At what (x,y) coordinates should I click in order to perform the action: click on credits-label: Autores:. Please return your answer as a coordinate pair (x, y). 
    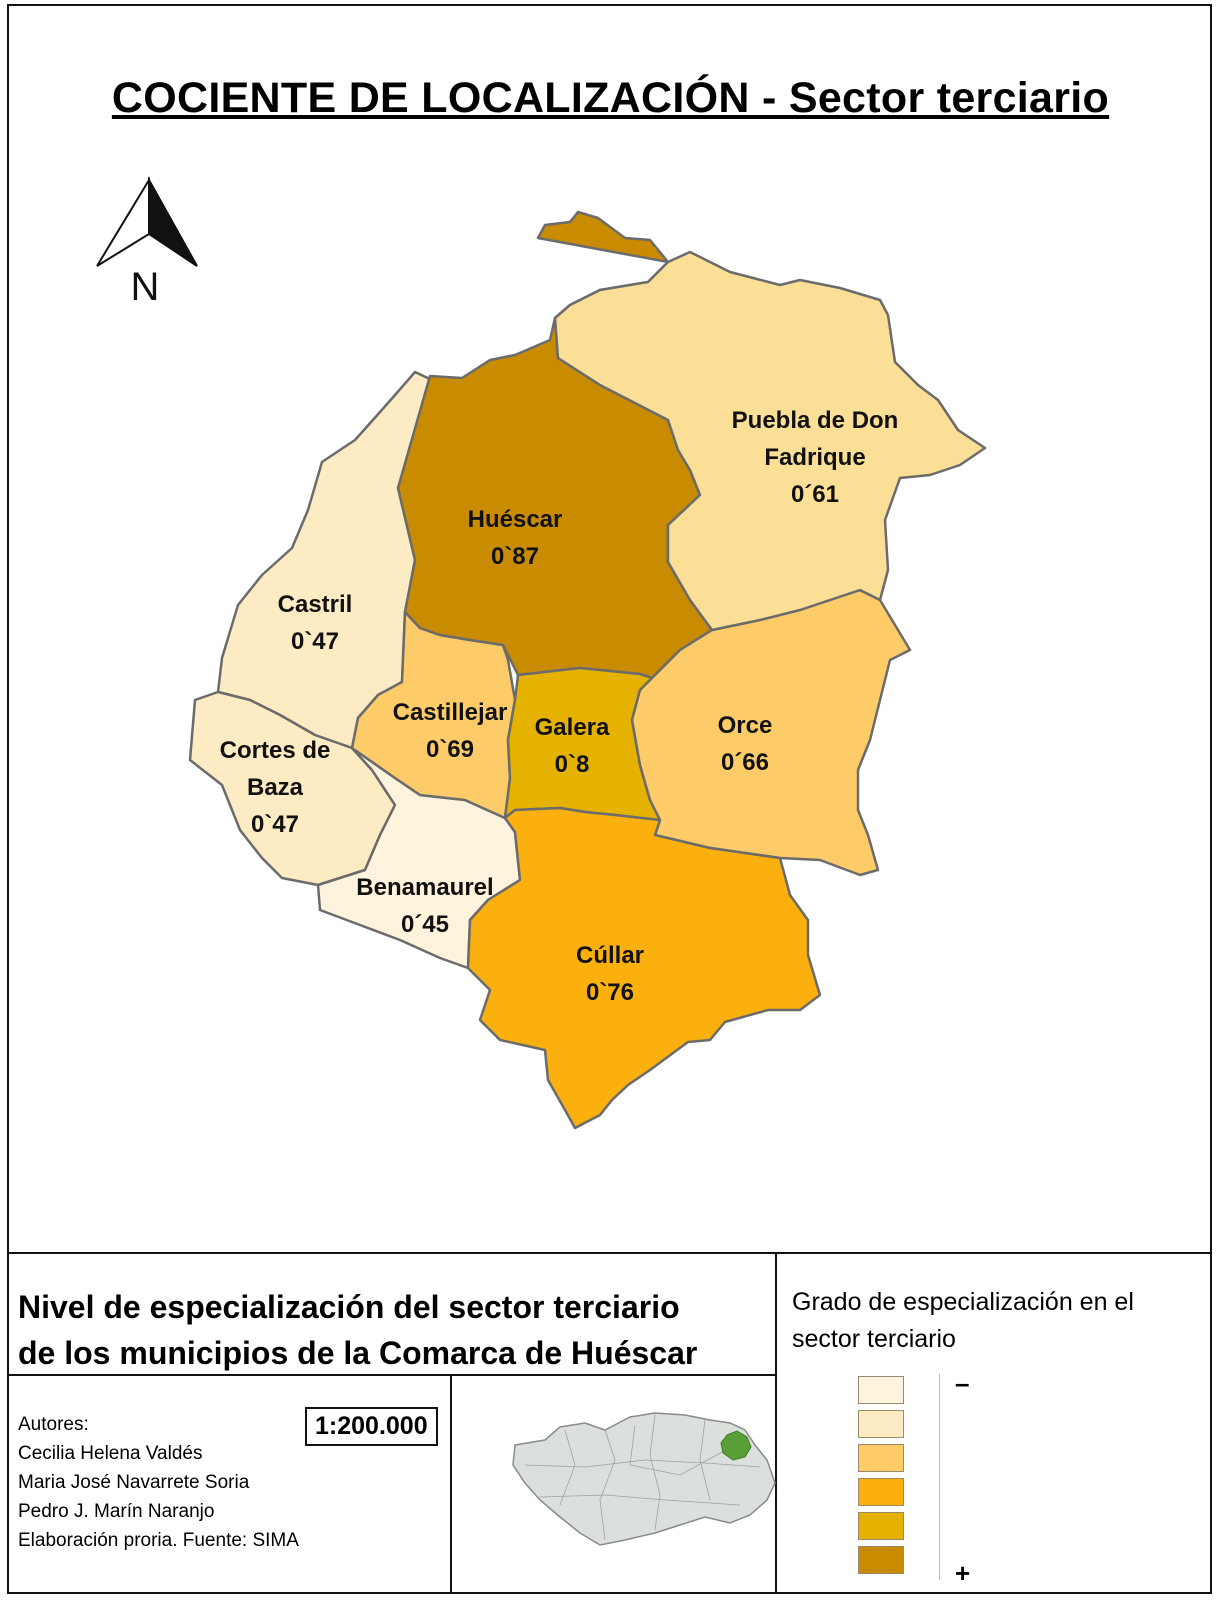
    Looking at the image, I should click on (53, 1424).